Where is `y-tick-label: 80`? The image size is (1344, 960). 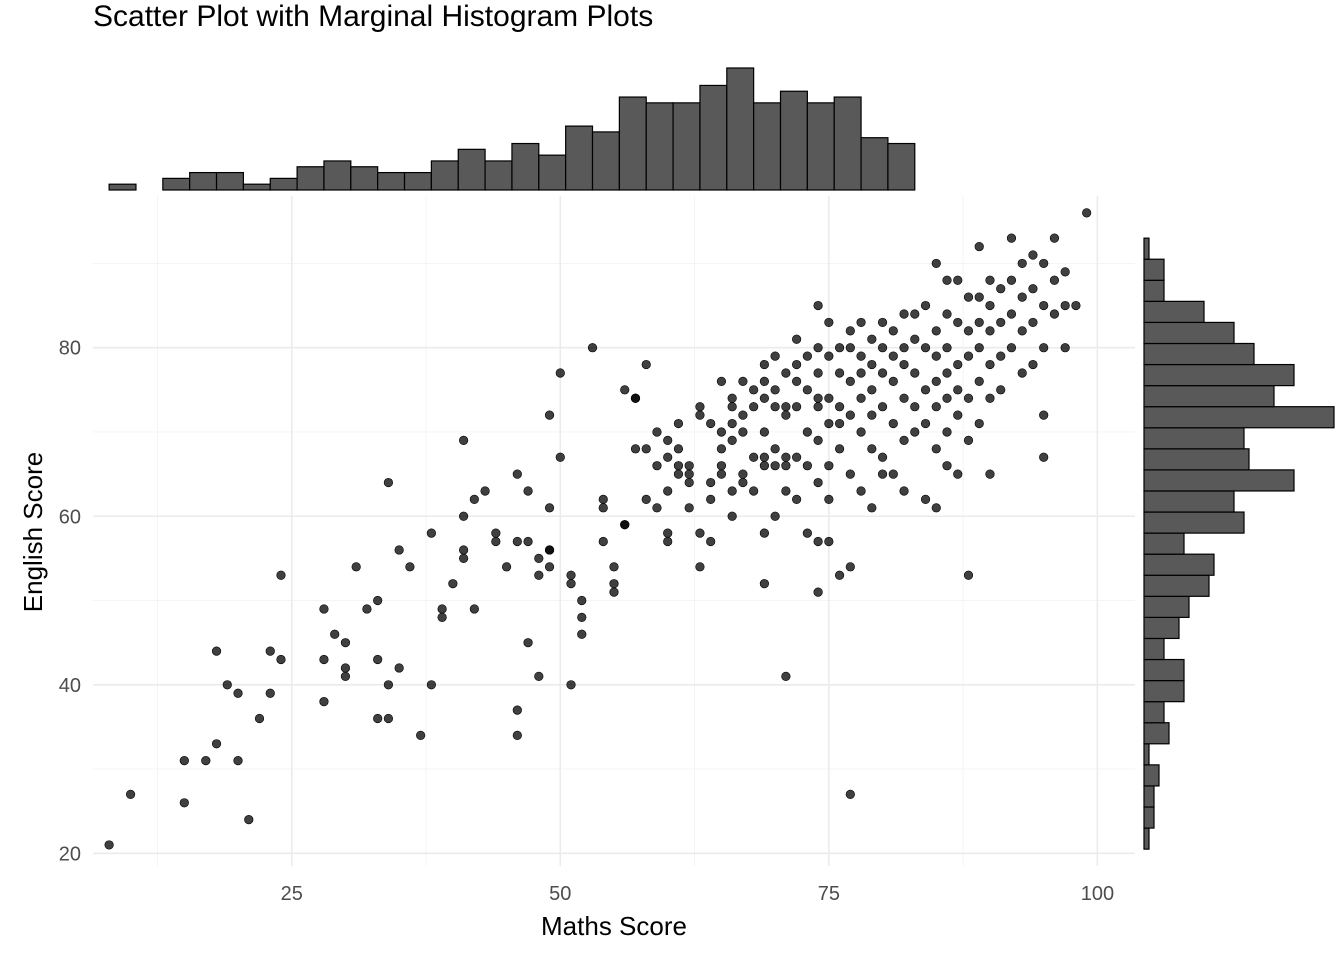 y-tick-label: 80 is located at coordinates (70, 349).